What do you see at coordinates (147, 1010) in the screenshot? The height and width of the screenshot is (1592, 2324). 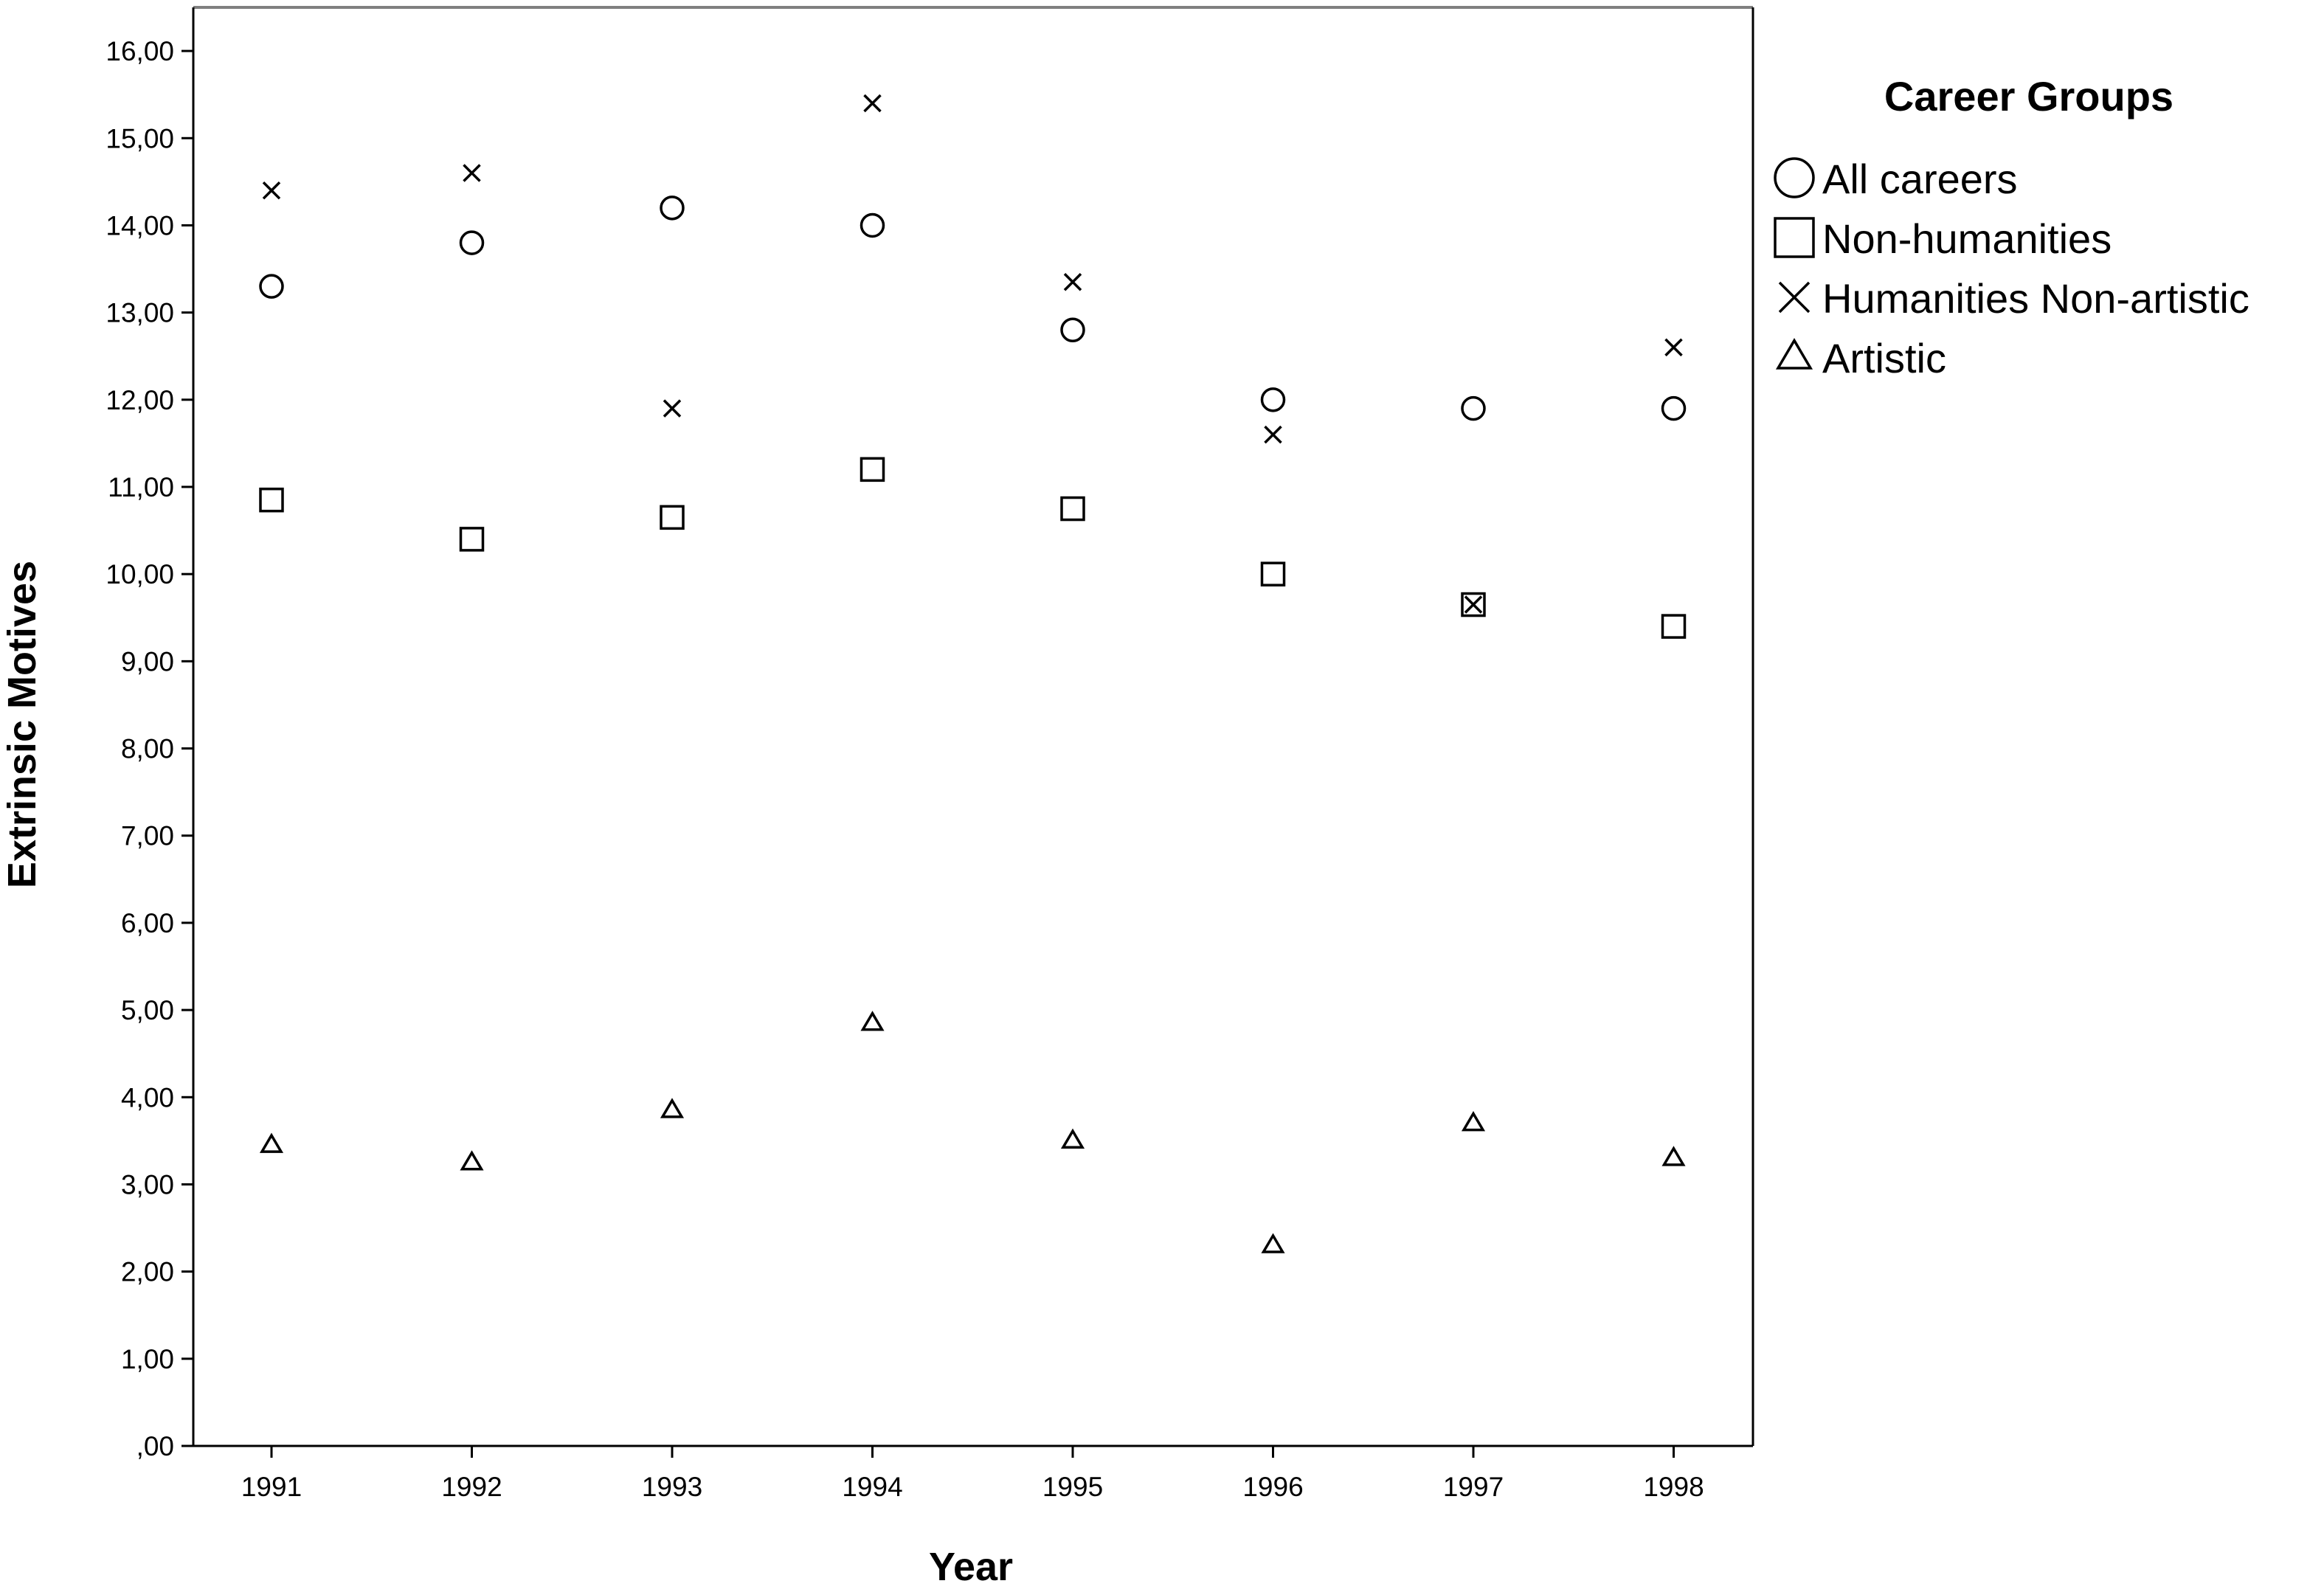 I see `y-tick-label: 5,00` at bounding box center [147, 1010].